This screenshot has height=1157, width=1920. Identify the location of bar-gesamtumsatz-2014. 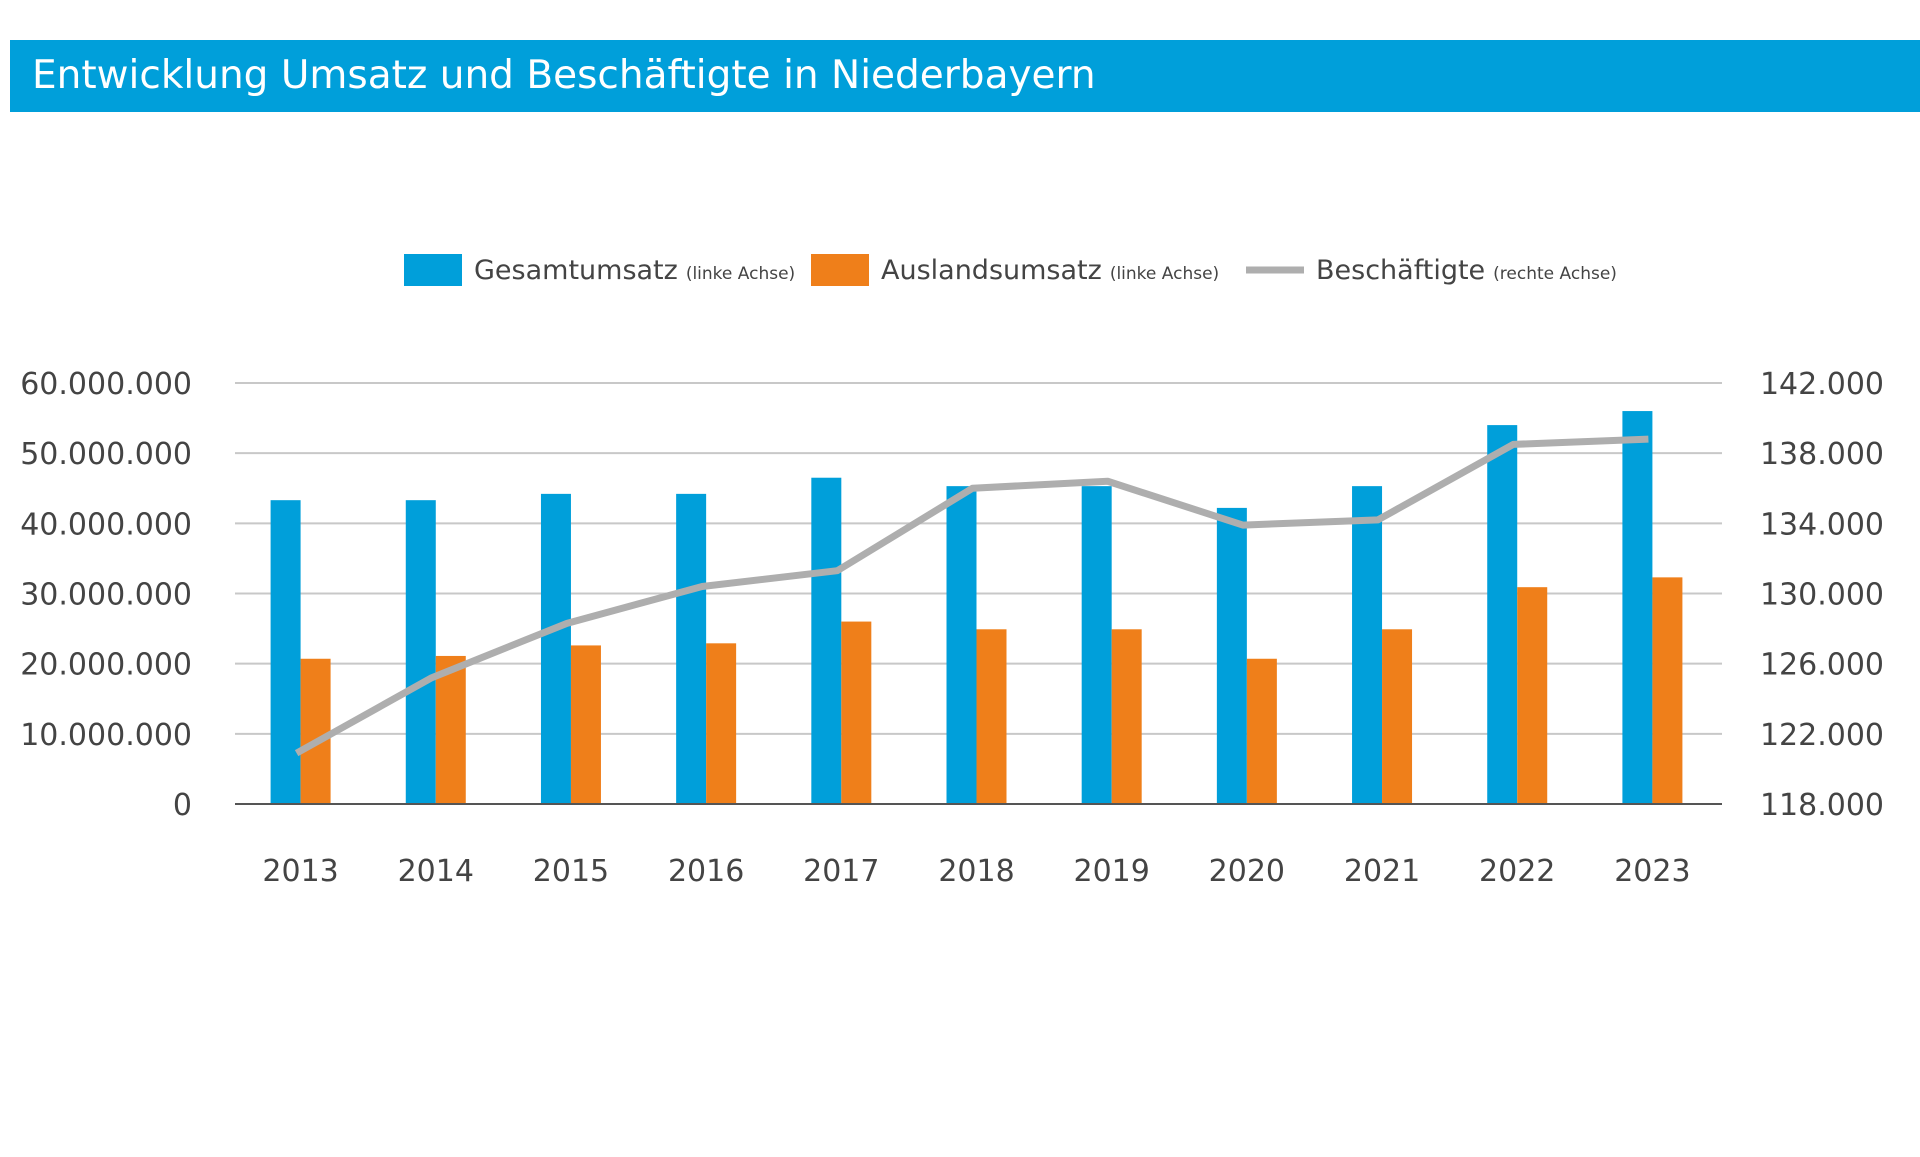
(420, 652).